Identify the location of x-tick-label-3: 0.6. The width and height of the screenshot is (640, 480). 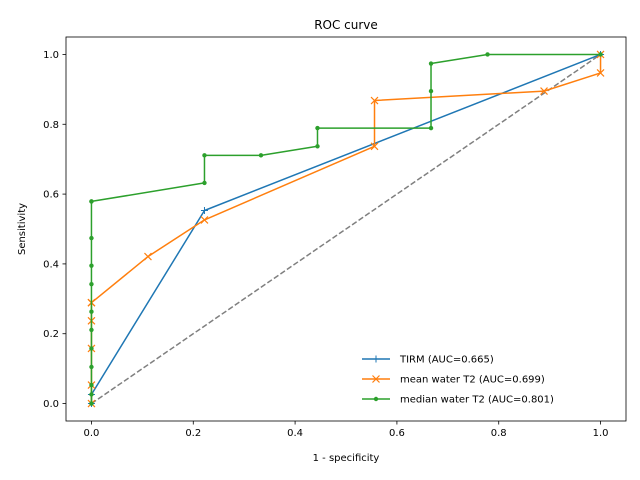
(397, 433).